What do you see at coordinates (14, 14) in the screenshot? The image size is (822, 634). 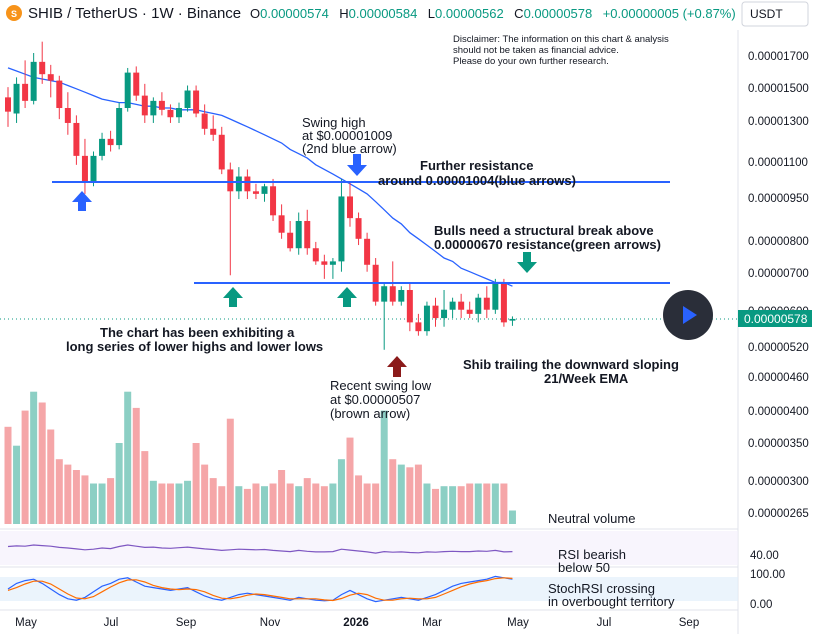 I see `svg-text: S` at bounding box center [14, 14].